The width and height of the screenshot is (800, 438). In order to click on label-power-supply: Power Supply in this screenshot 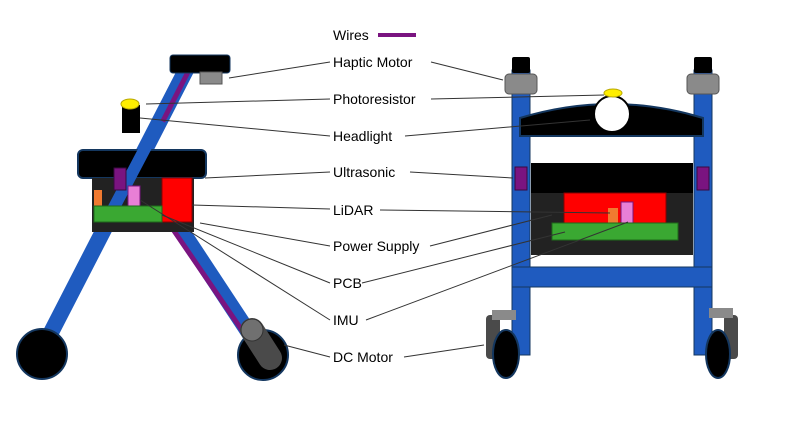, I will do `click(376, 246)`.